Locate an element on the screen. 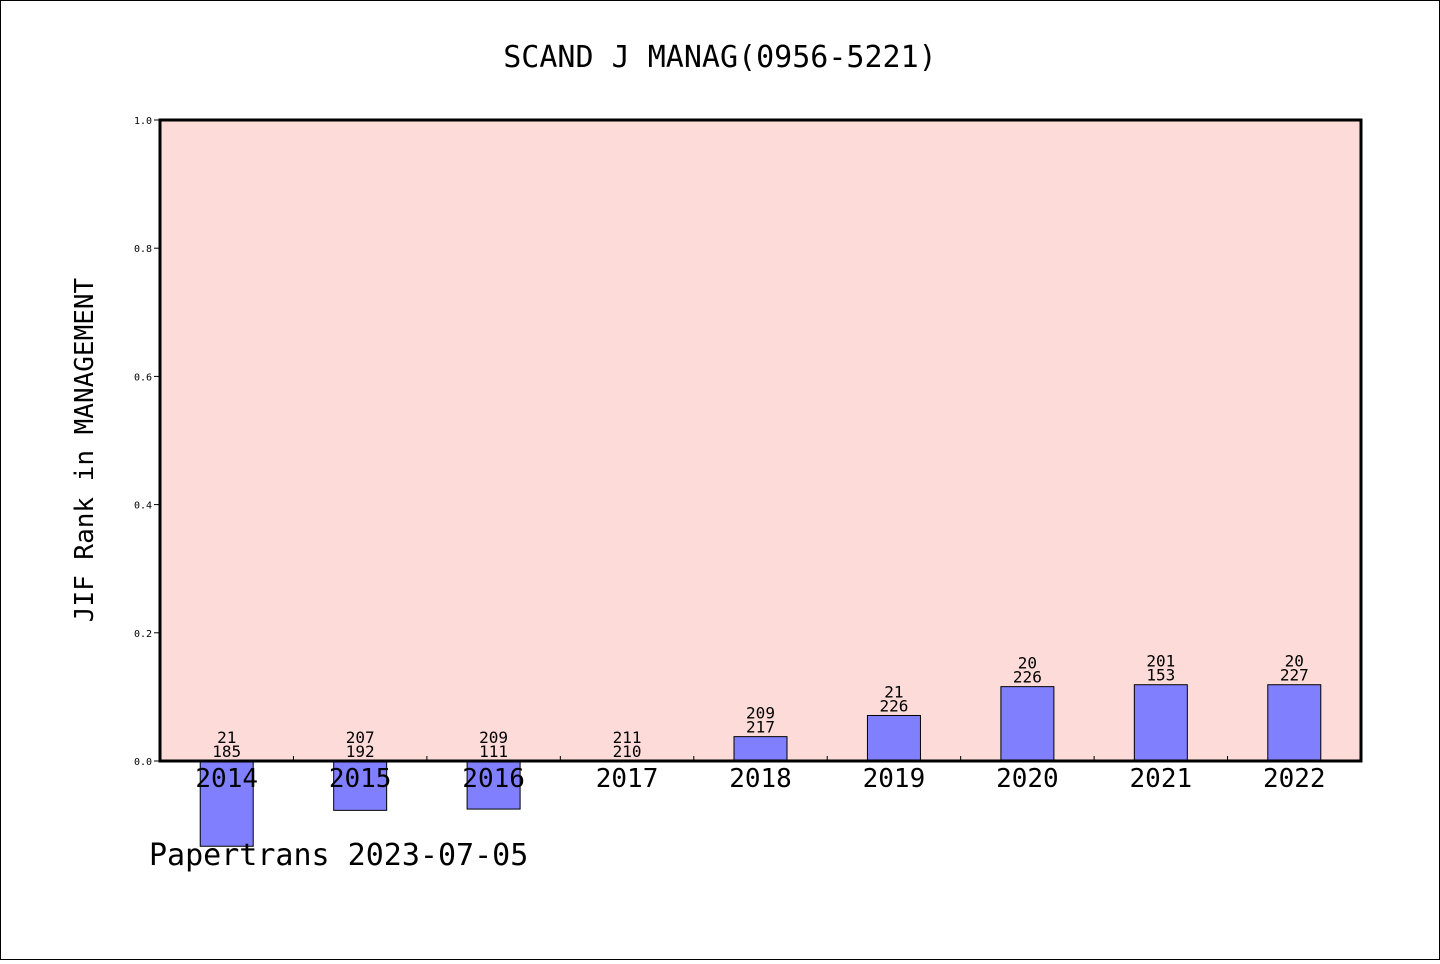 The height and width of the screenshot is (964, 1440). data-label-bottom: 192 is located at coordinates (360, 751).